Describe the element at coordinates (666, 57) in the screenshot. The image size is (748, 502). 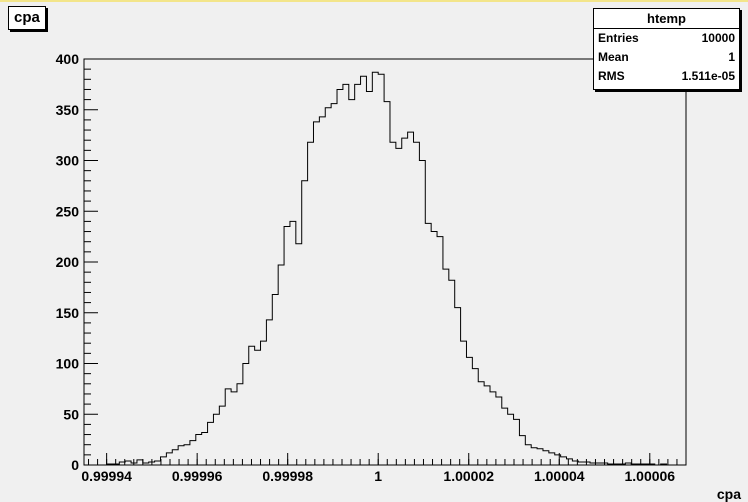
I see `stats-row-mean: Mean 1` at that location.